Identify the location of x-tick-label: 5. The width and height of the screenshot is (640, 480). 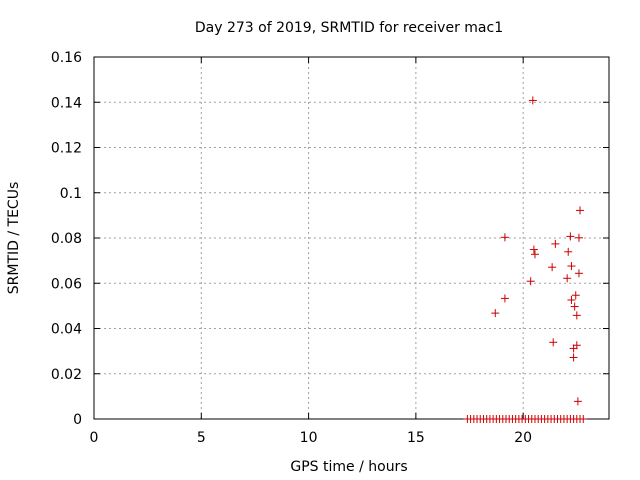
(201, 438).